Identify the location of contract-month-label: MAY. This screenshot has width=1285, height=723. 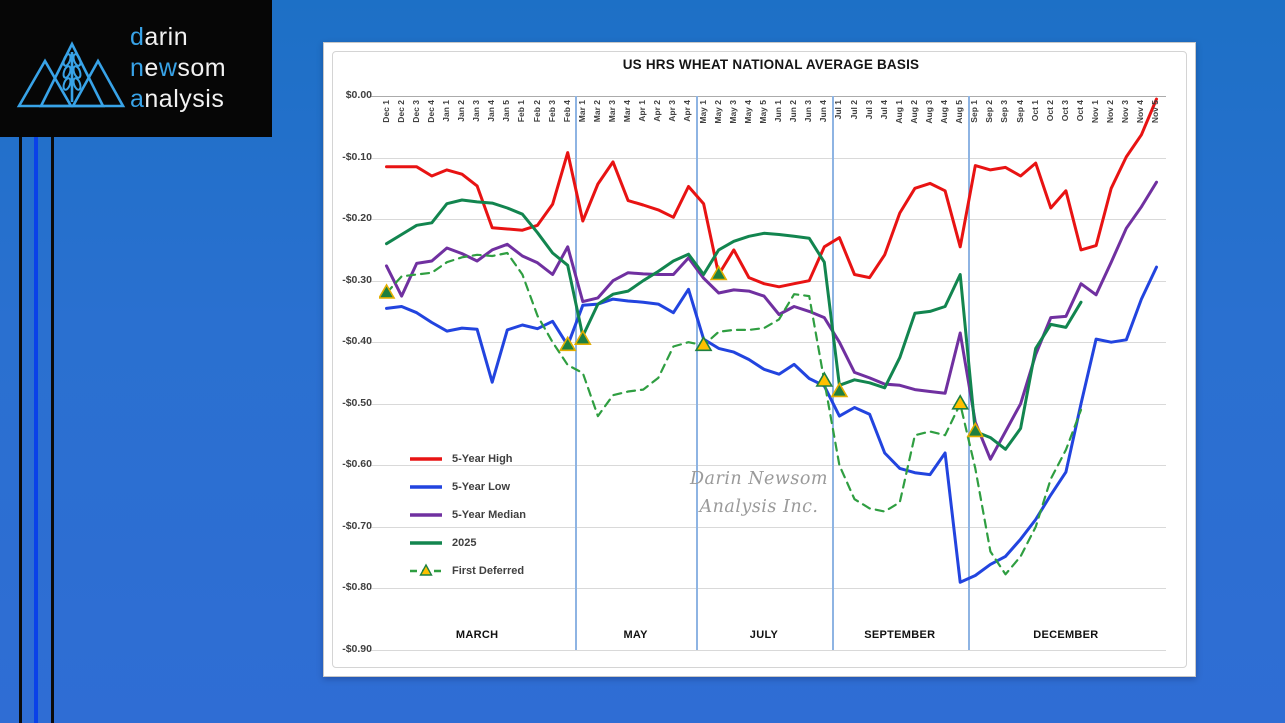
(635, 635).